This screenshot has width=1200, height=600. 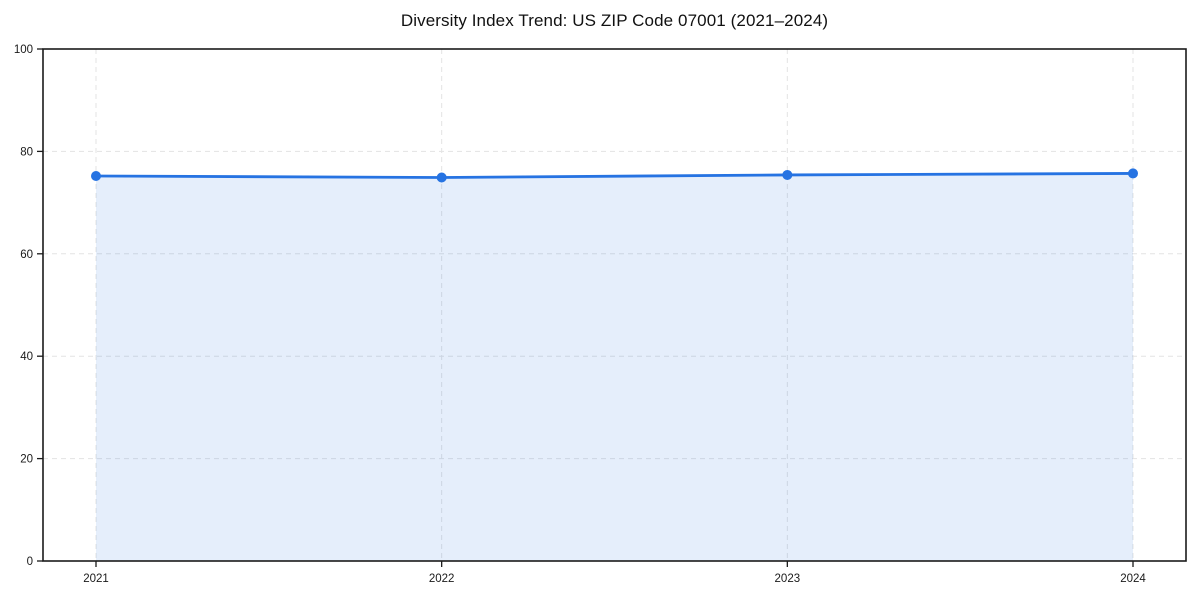 I want to click on y-axis-tick-label: 40, so click(x=26, y=357).